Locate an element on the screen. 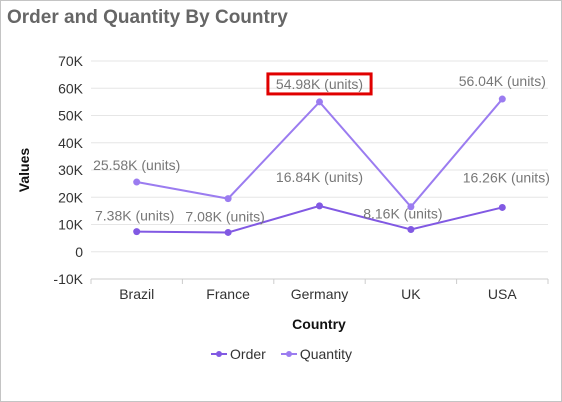  highlight-box is located at coordinates (319, 84).